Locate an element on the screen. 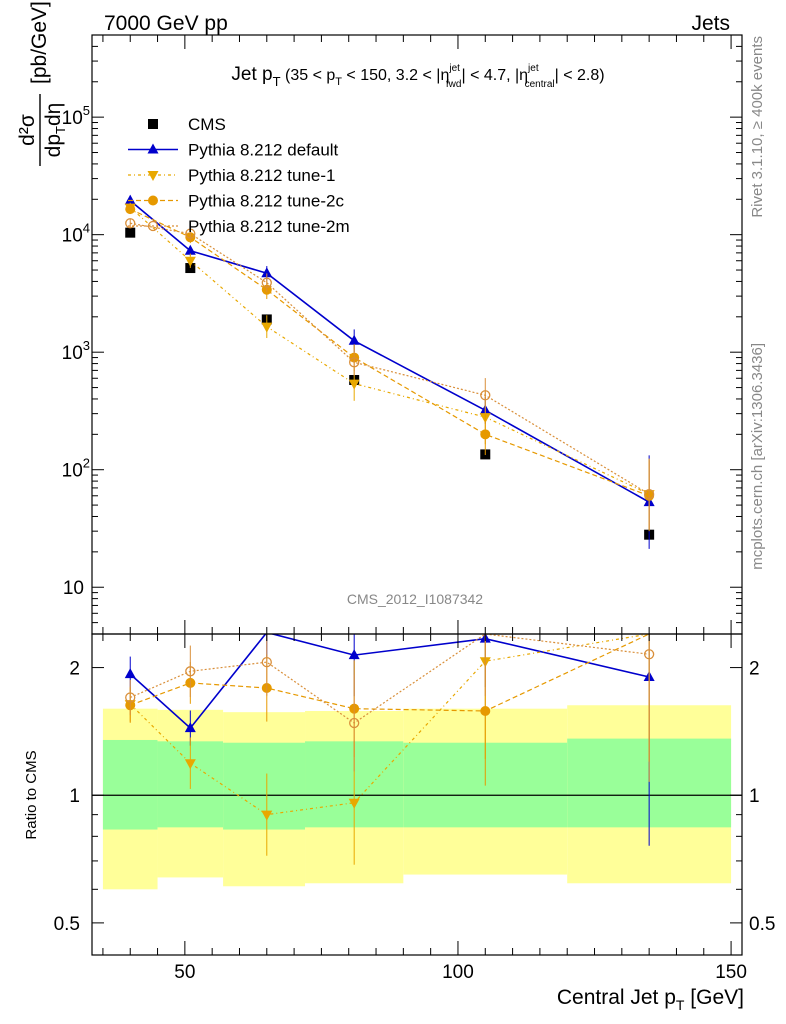  y-tick-label: 10³ is located at coordinates (76, 351).